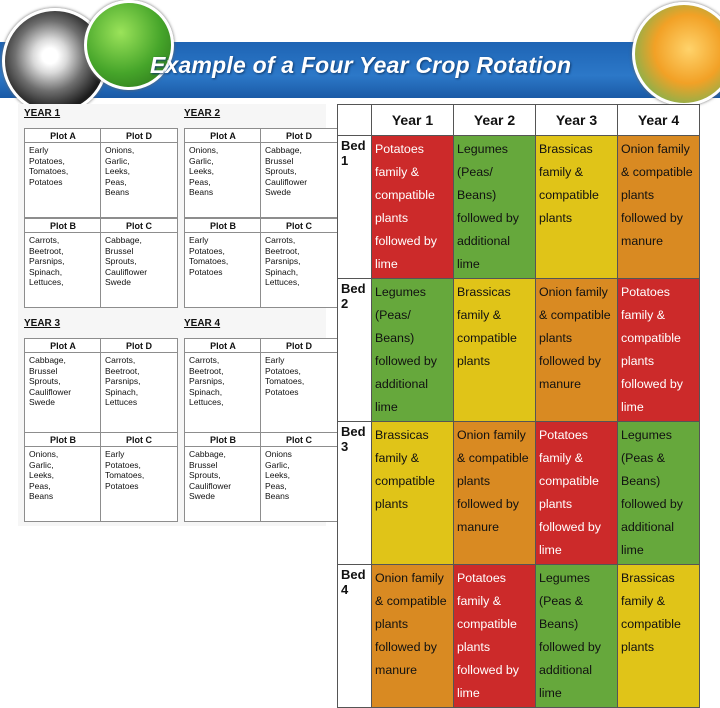 The width and height of the screenshot is (720, 708). What do you see at coordinates (354, 350) in the screenshot?
I see `bed-label: Bed 2` at bounding box center [354, 350].